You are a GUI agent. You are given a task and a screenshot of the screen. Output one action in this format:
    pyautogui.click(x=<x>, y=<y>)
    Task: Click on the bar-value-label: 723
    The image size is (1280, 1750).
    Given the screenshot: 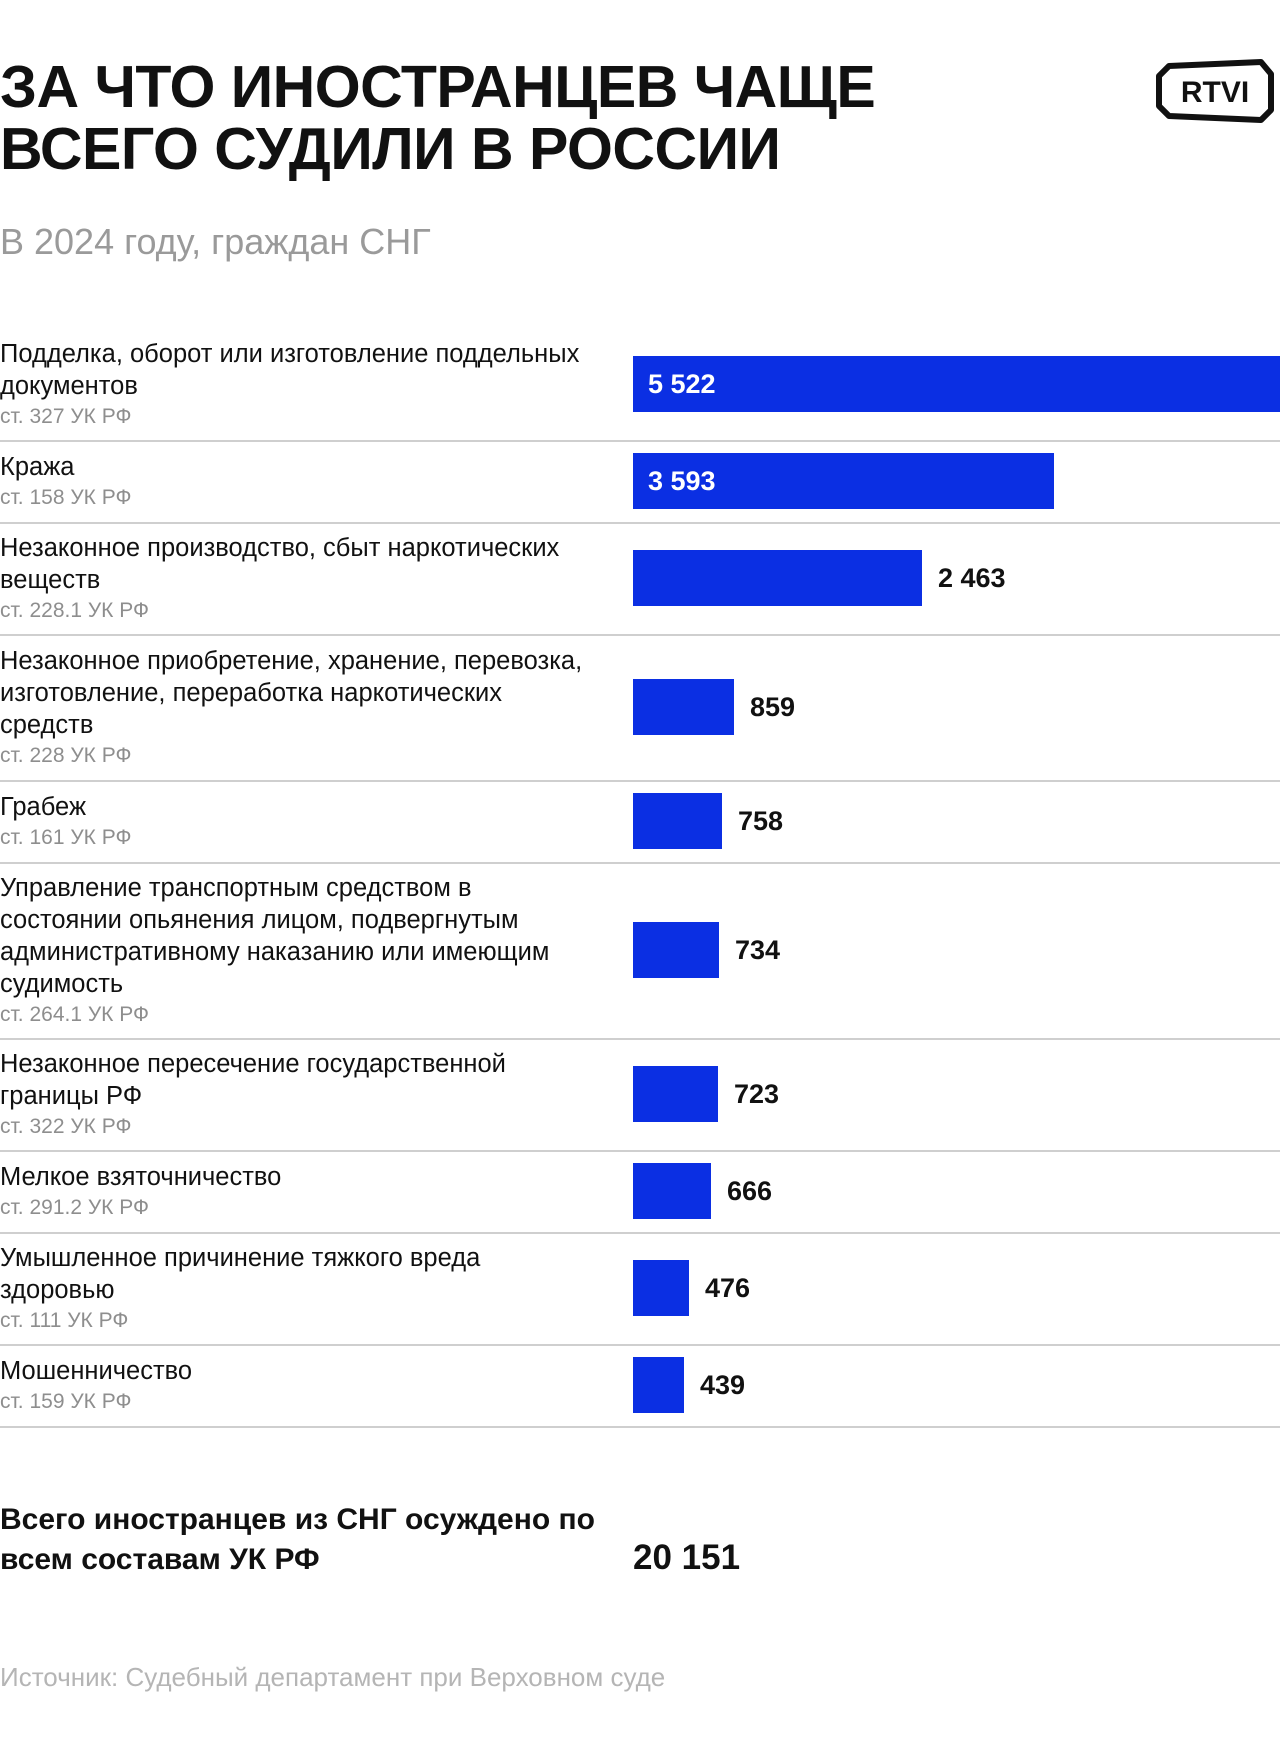 What is the action you would take?
    pyautogui.click(x=757, y=1094)
    